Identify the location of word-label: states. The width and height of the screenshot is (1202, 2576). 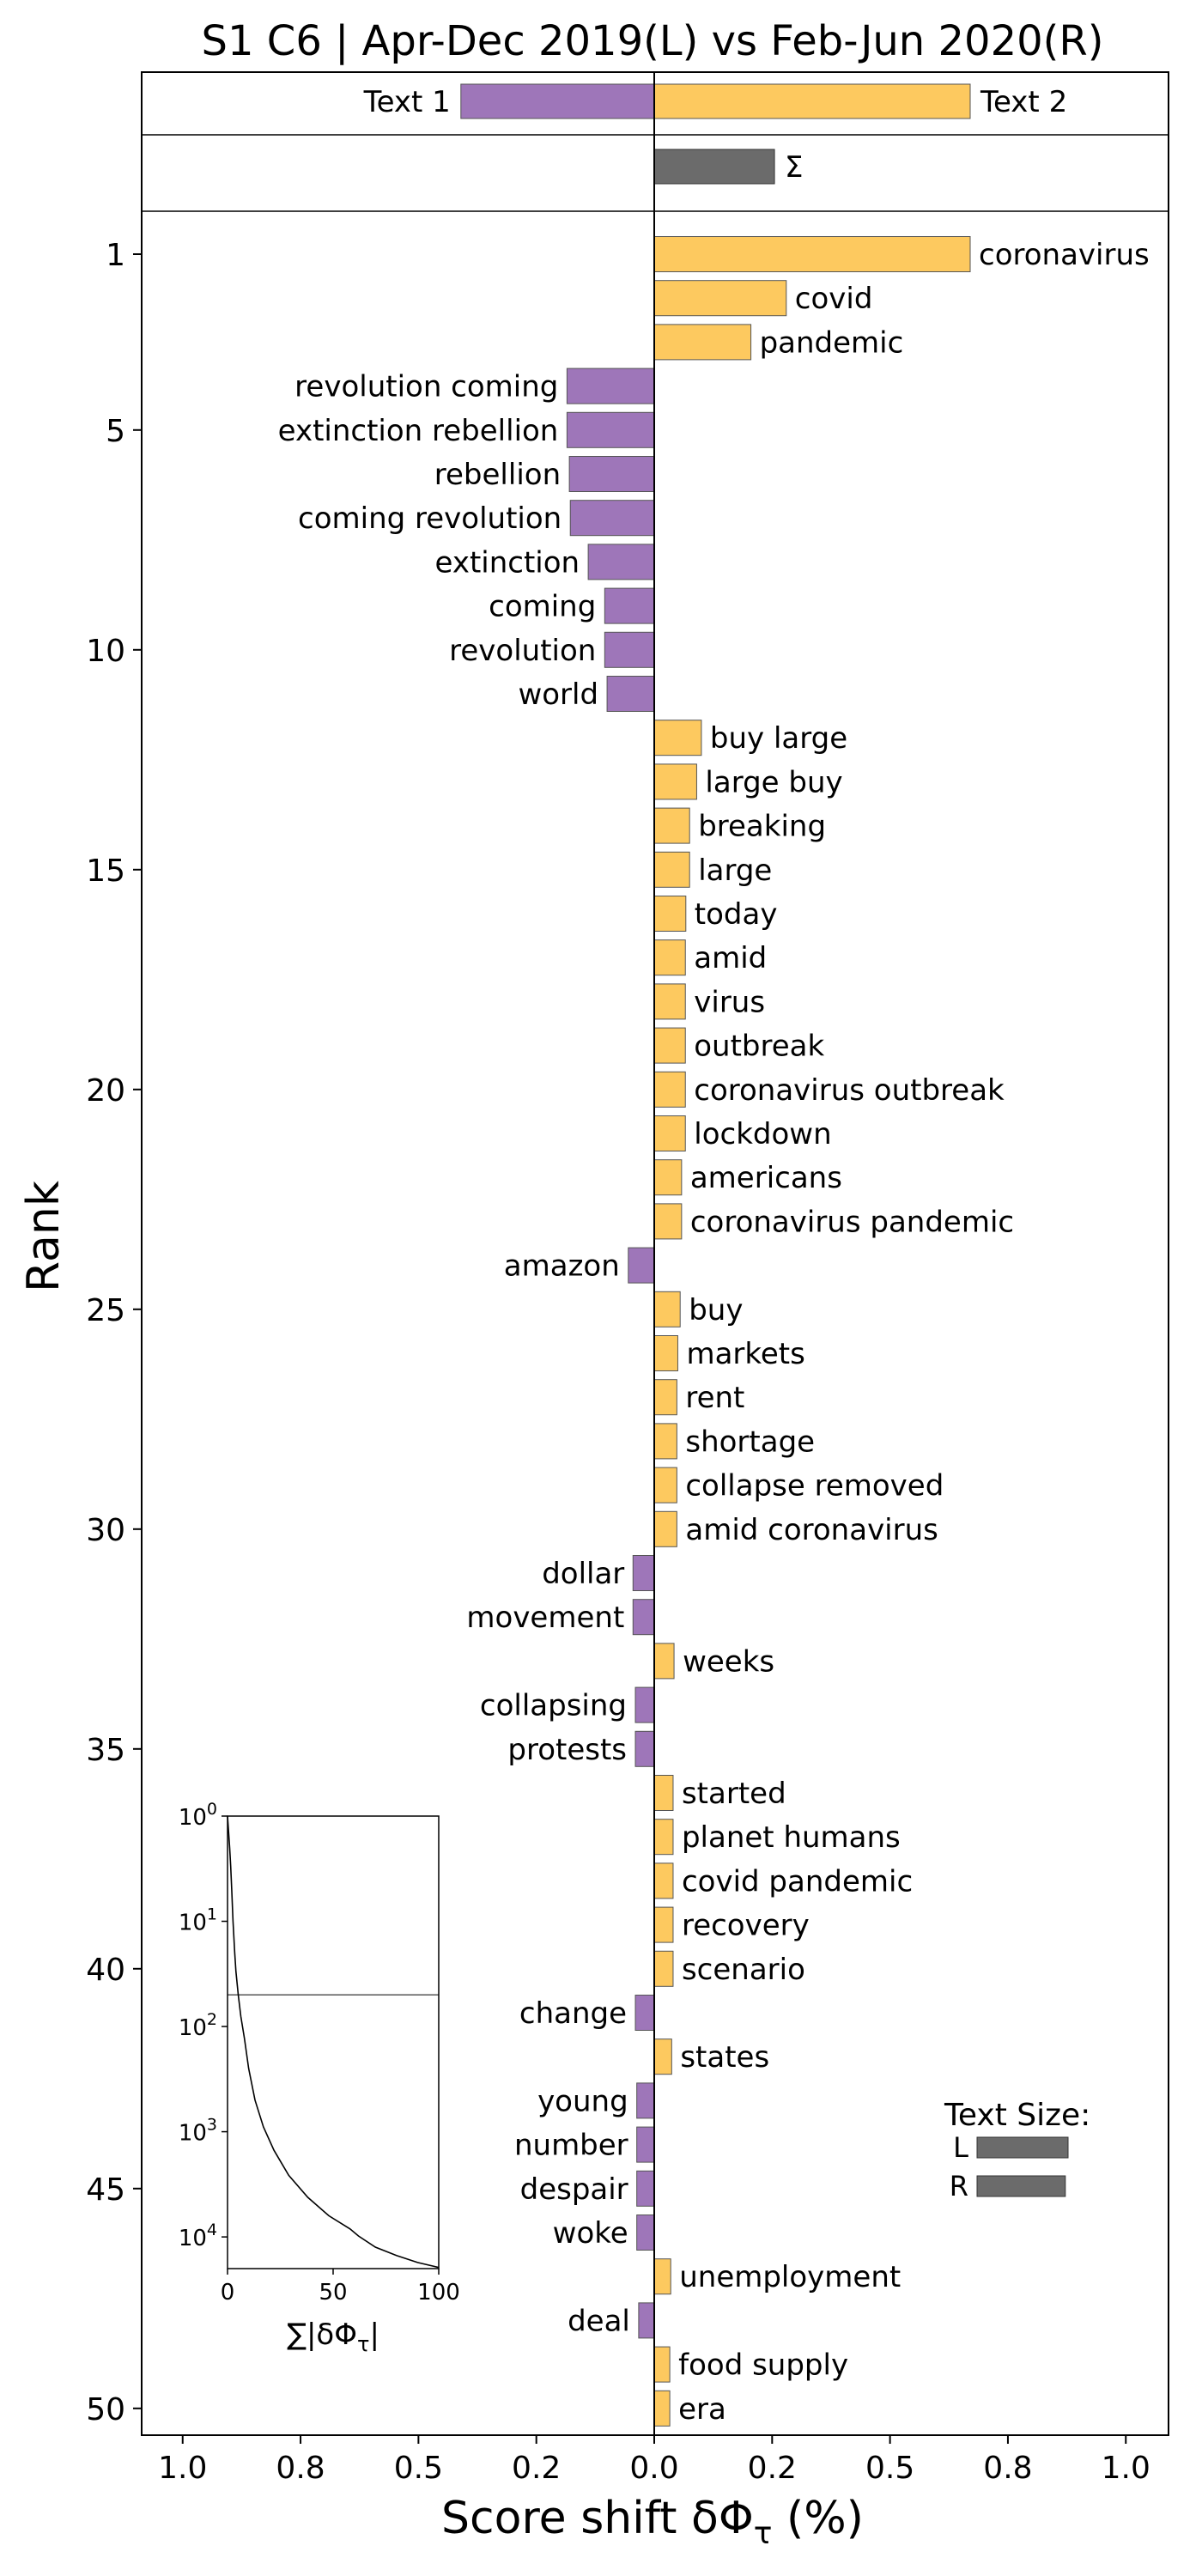
(725, 2057).